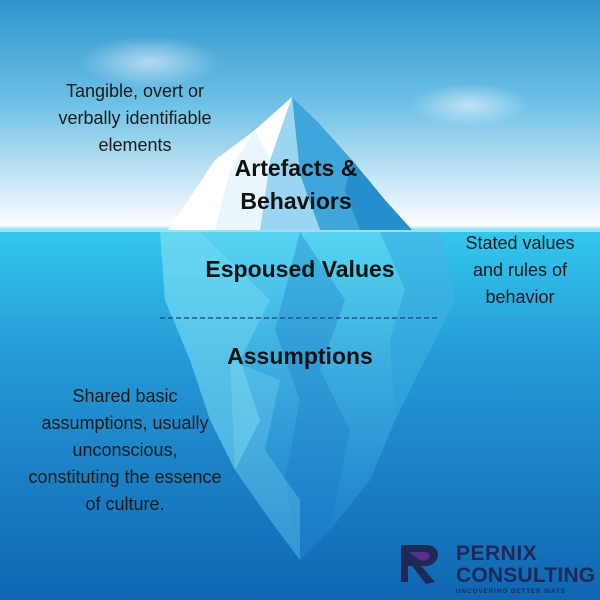 The width and height of the screenshot is (600, 600). What do you see at coordinates (520, 297) in the screenshot?
I see `note-line: behavior` at bounding box center [520, 297].